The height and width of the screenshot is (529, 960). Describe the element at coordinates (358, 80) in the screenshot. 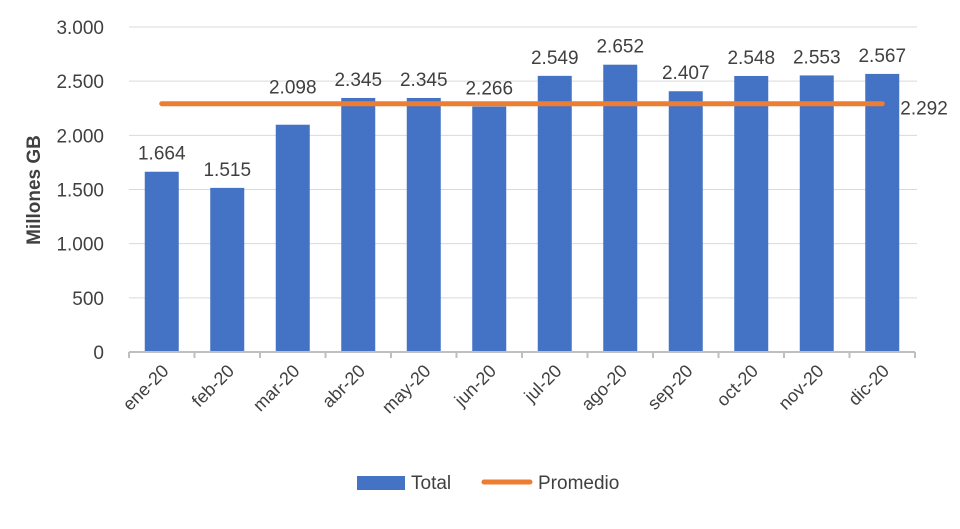

I see `data-label-abr-20: 2.345` at that location.